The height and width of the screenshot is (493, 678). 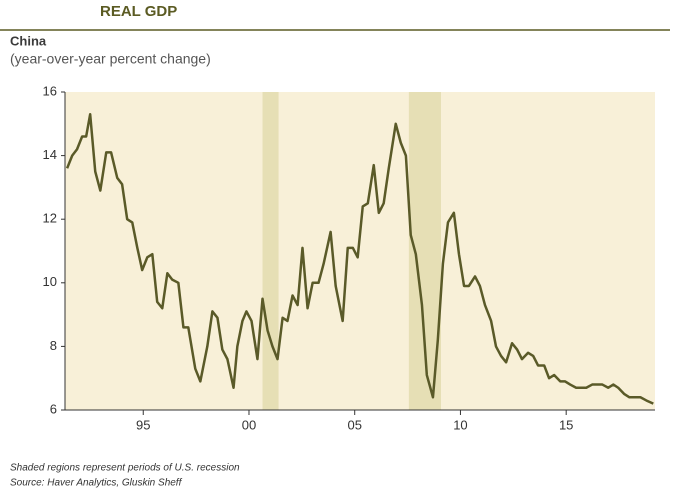 What do you see at coordinates (50, 154) in the screenshot?
I see `y-tick-label: 14` at bounding box center [50, 154].